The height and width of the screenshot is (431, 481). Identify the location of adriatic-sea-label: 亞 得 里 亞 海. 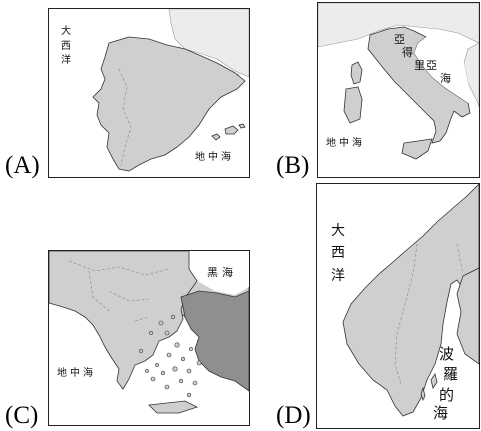
(421, 59).